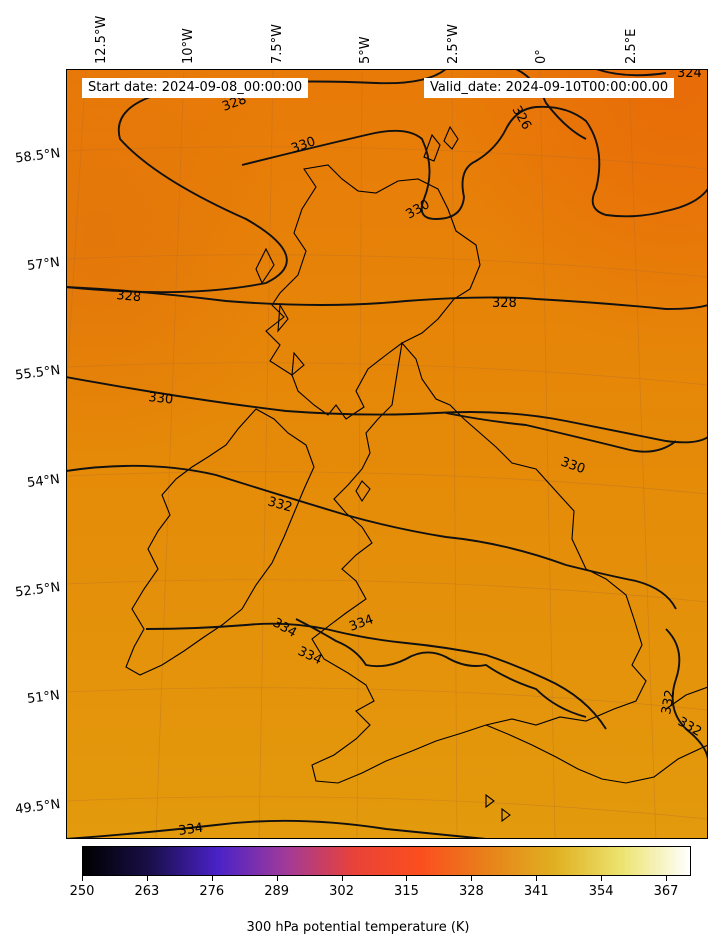 This screenshot has height=949, width=716. Describe the element at coordinates (597, 754) in the screenshot. I see `coast-france` at that location.